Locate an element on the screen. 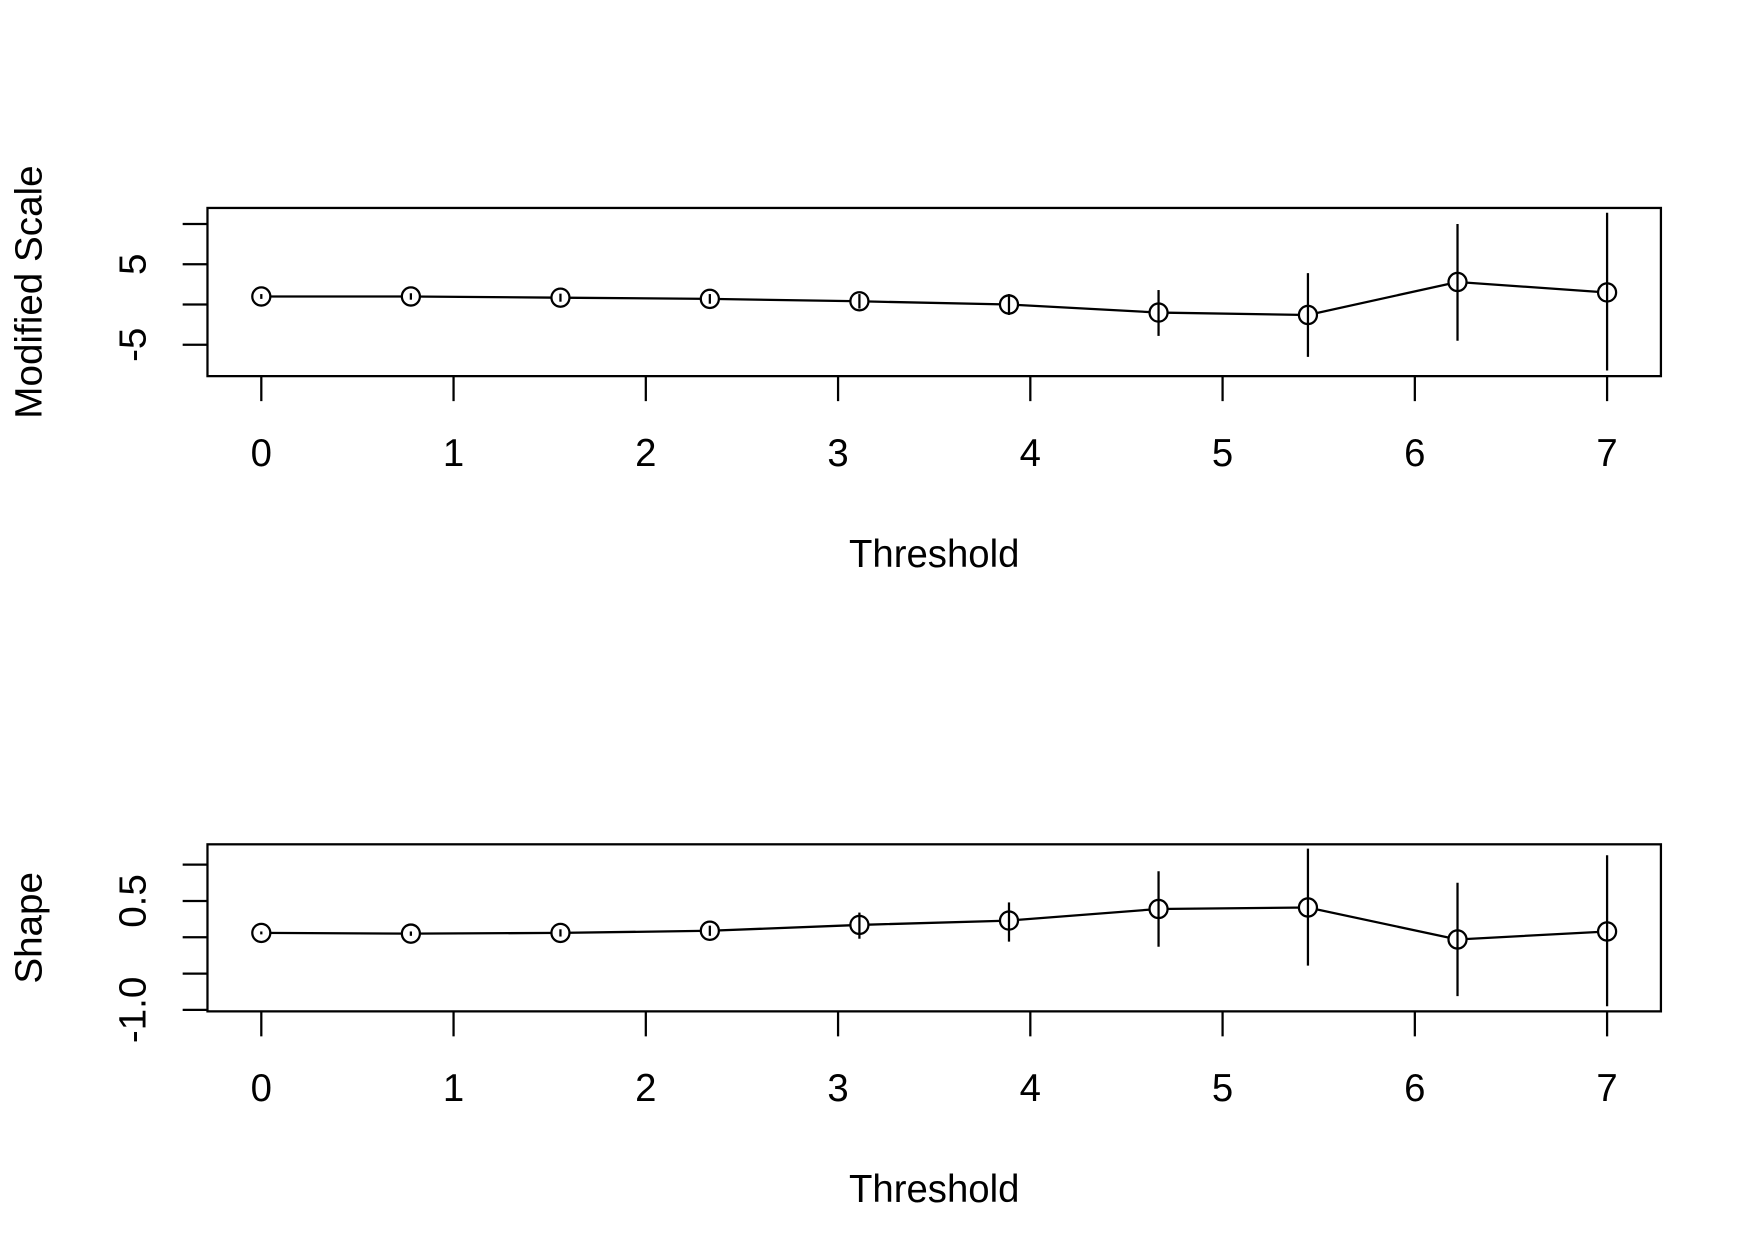 The width and height of the screenshot is (1750, 1250). y-tick-label: -5 is located at coordinates (133, 345).